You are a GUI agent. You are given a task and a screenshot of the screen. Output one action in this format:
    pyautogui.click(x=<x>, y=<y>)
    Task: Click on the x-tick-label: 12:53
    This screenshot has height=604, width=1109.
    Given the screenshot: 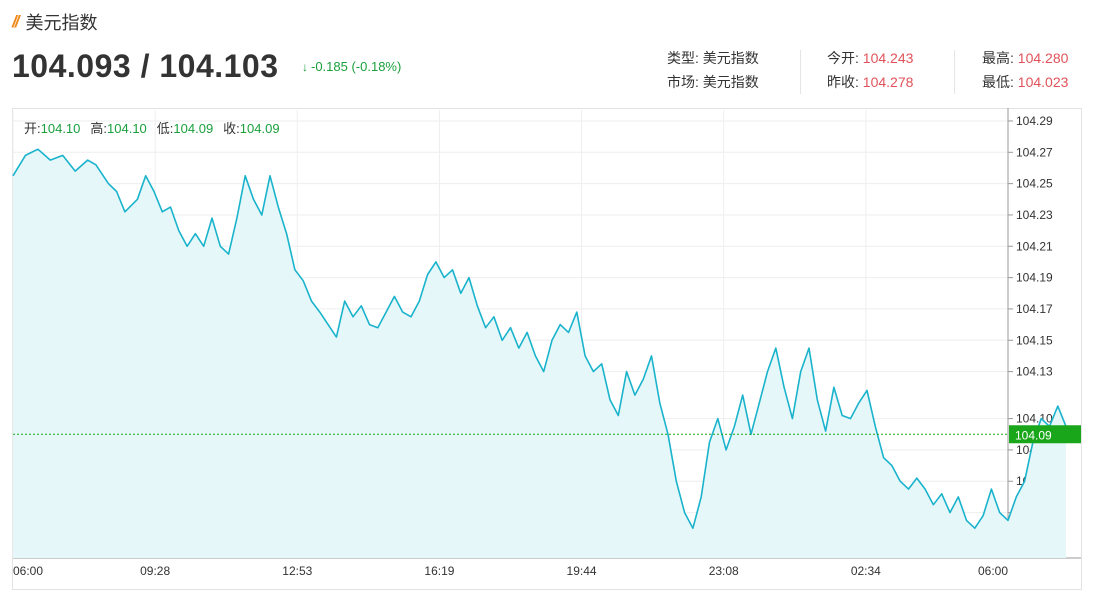 What is the action you would take?
    pyautogui.click(x=297, y=571)
    